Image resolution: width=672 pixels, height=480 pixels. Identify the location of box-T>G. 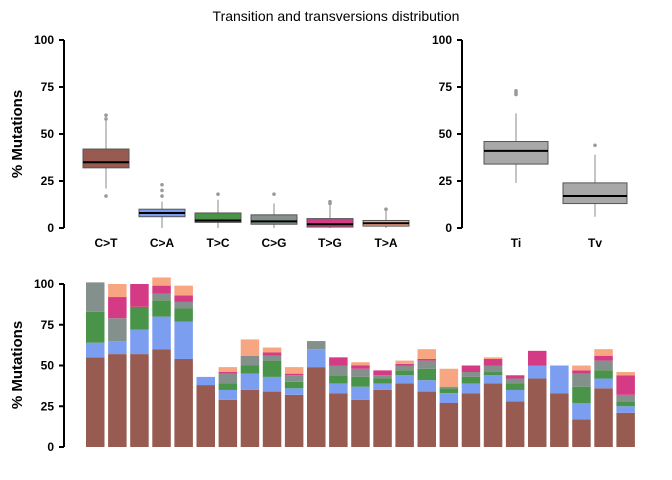
(330, 223).